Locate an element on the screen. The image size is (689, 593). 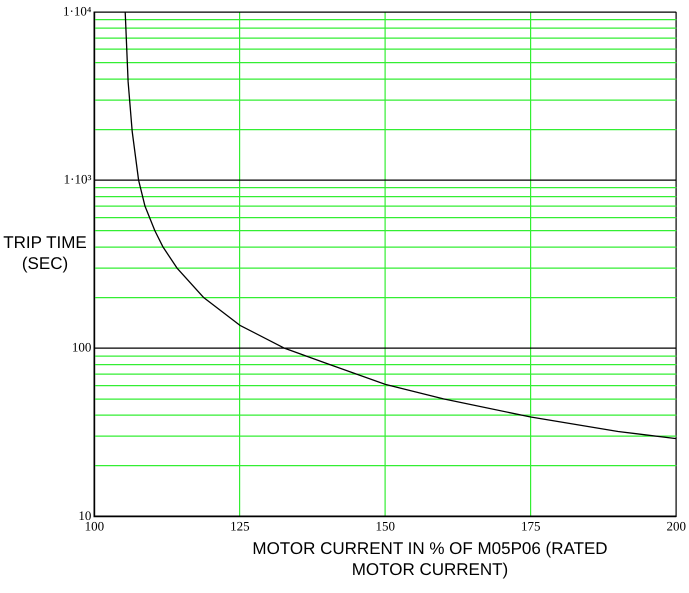
y-tick-label: 1·10⁴ is located at coordinates (77, 10).